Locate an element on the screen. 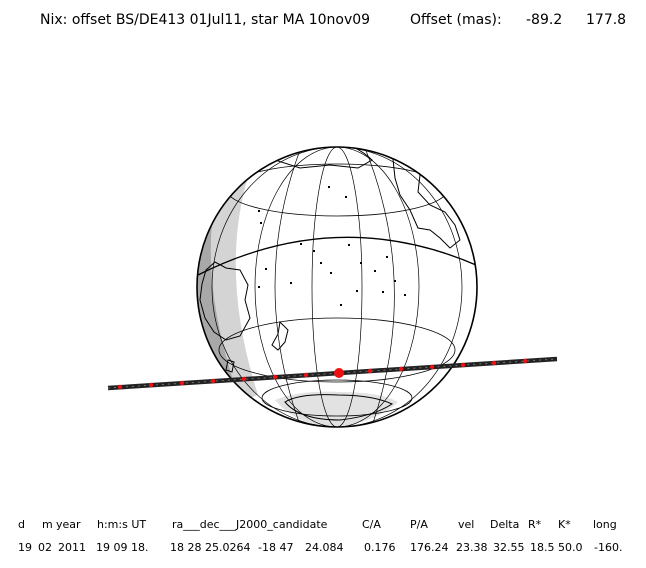 The image size is (646, 568). value-delta: 32.55 is located at coordinates (509, 547).